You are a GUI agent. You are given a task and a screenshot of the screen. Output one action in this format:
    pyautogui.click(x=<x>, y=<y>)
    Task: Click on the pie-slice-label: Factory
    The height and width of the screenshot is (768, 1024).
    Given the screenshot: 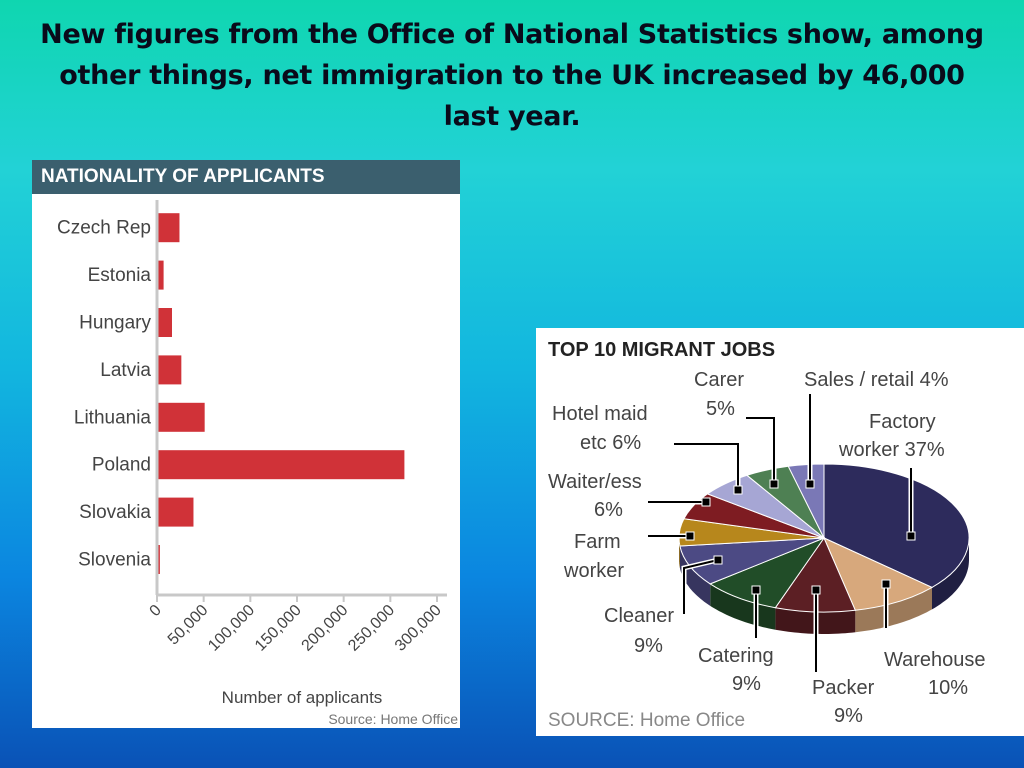 What is the action you would take?
    pyautogui.click(x=902, y=422)
    